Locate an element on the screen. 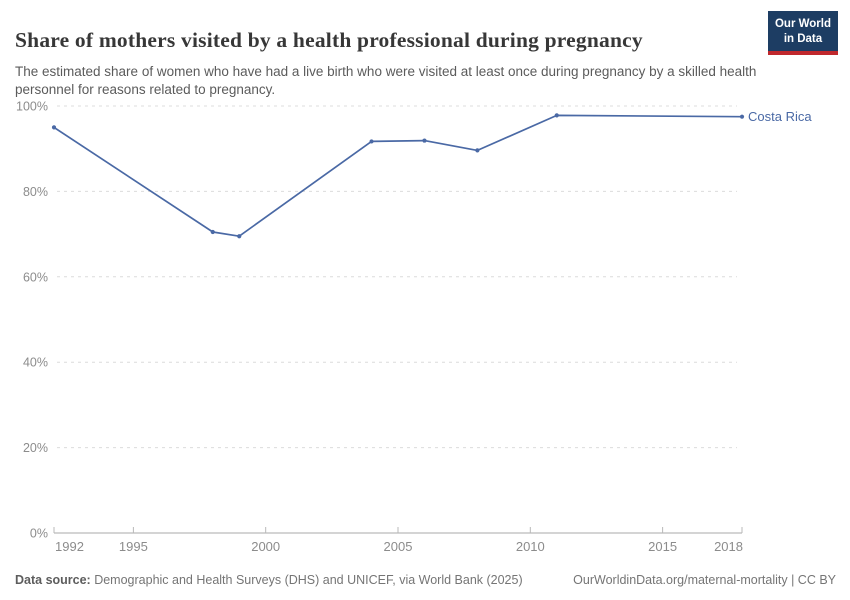  x-tick-label: 2005 is located at coordinates (398, 546).